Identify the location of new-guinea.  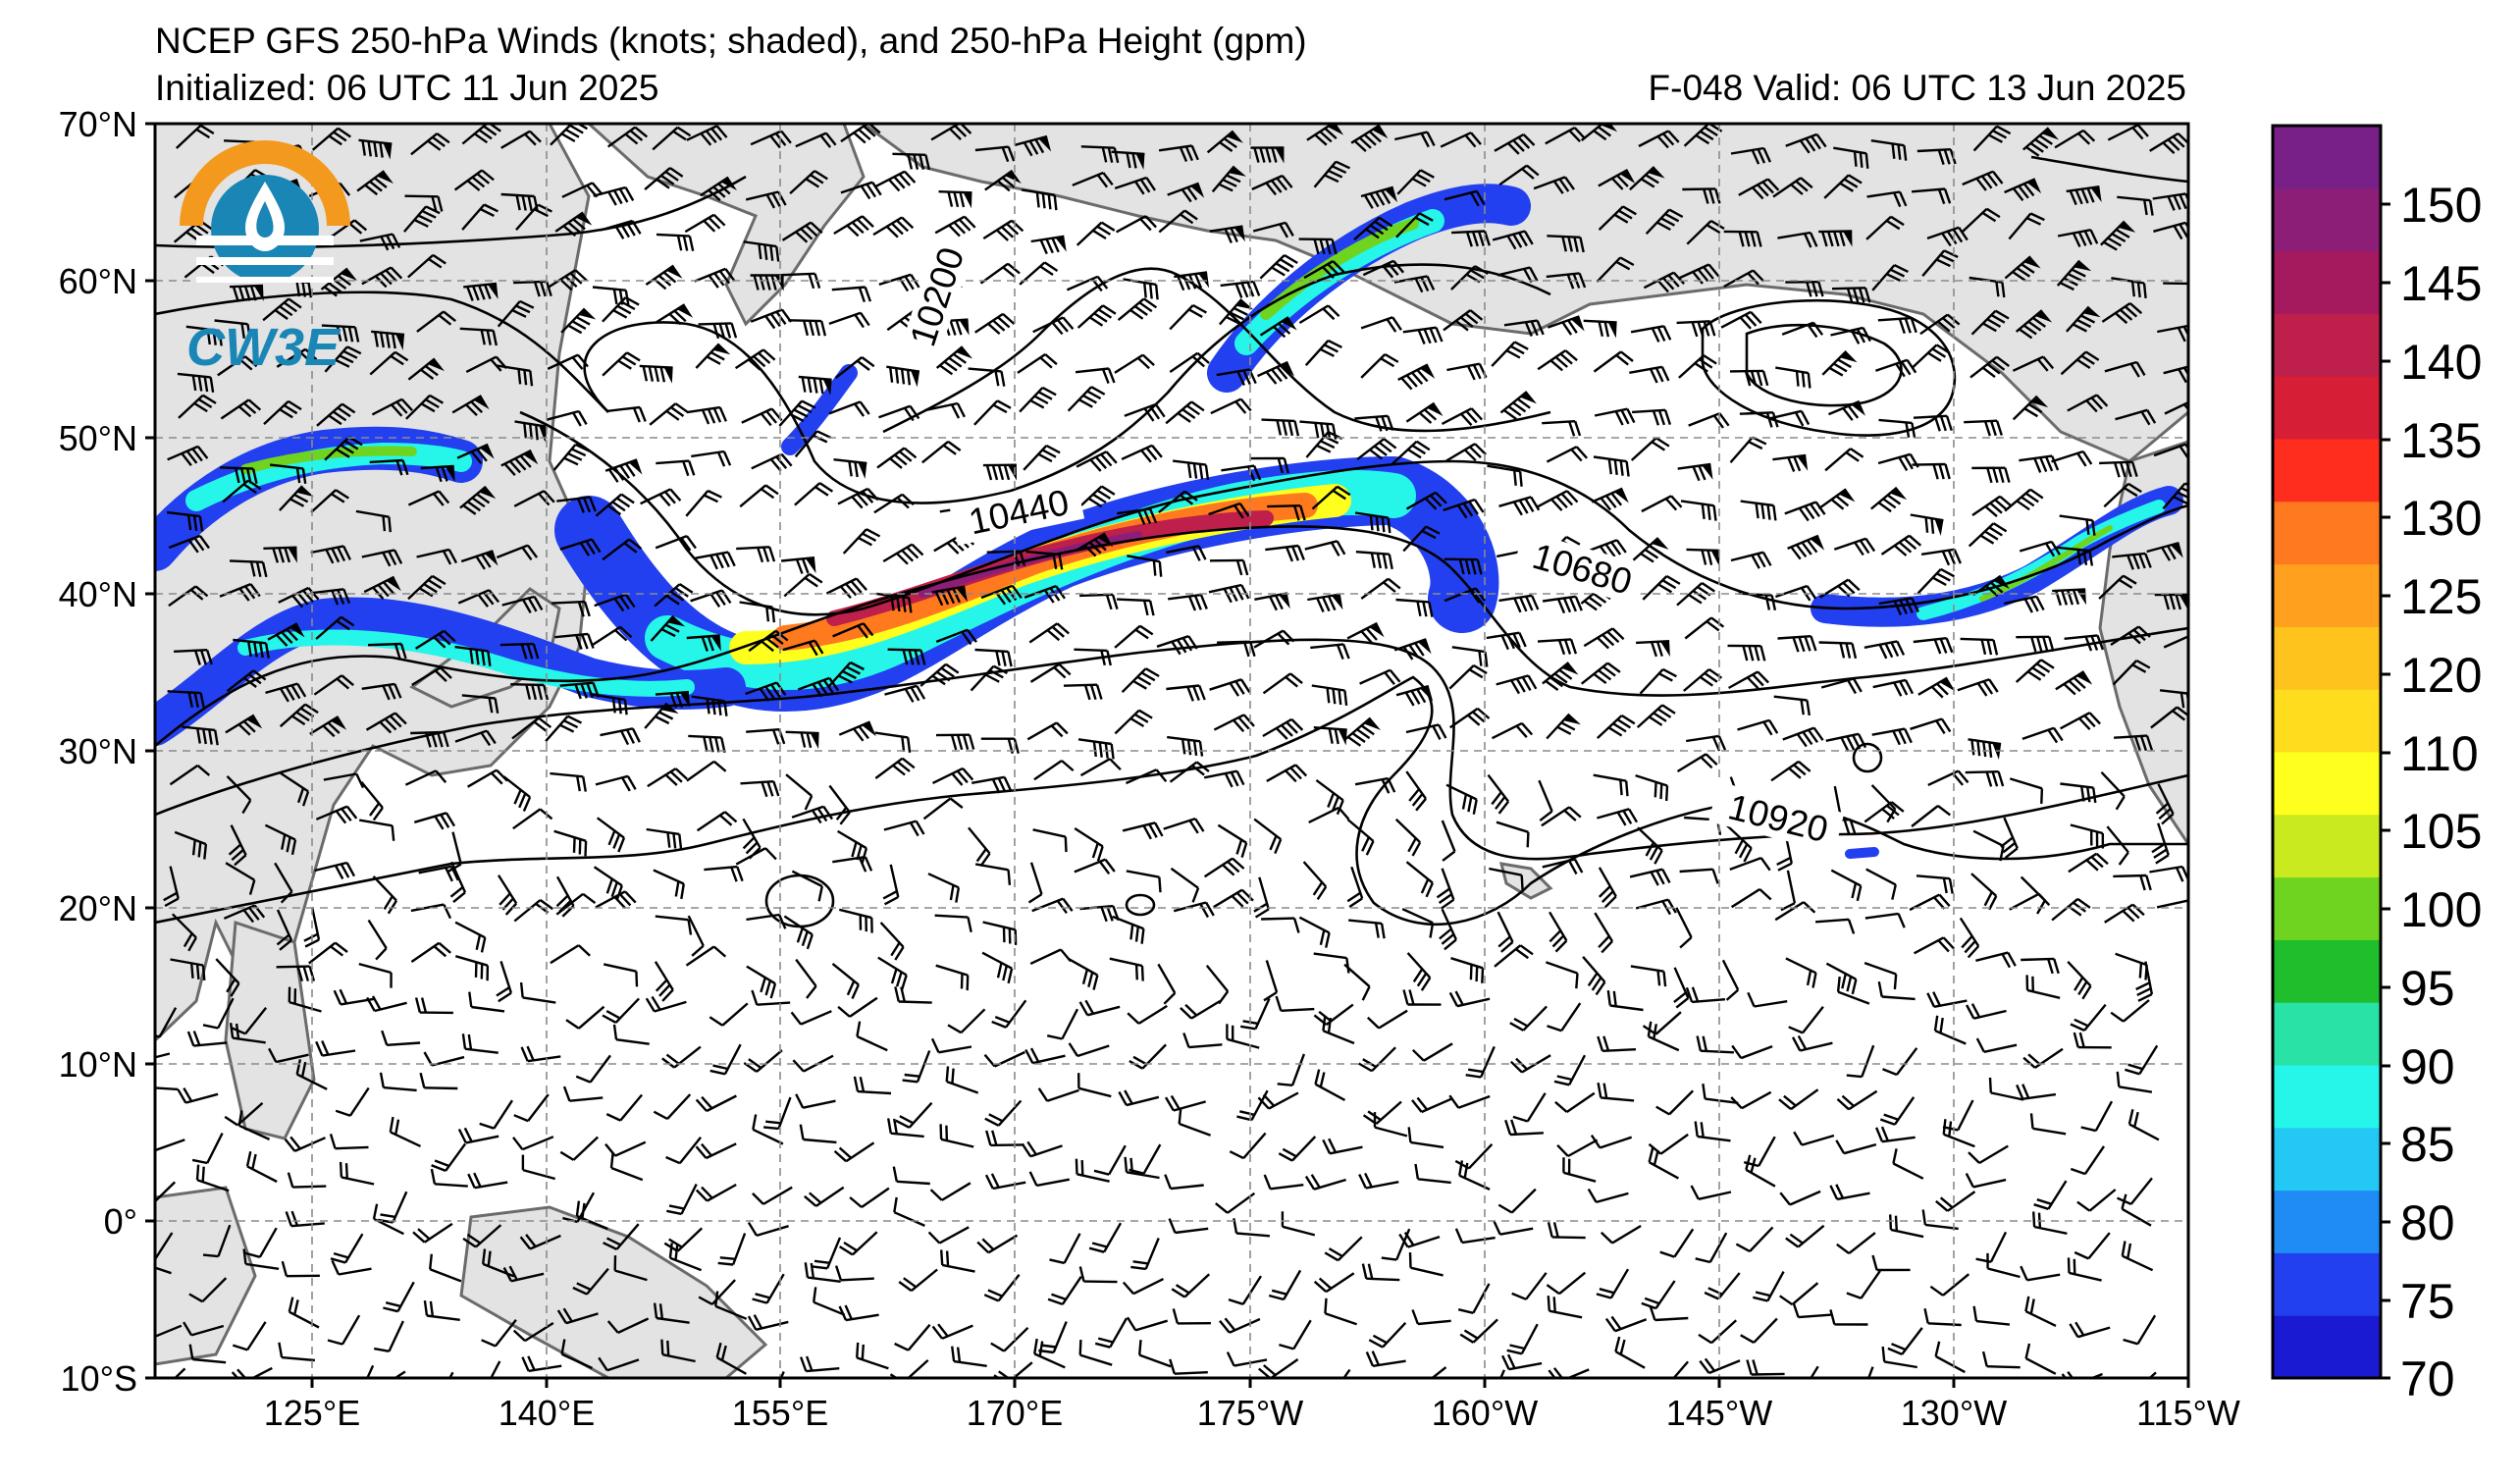
(613, 1292).